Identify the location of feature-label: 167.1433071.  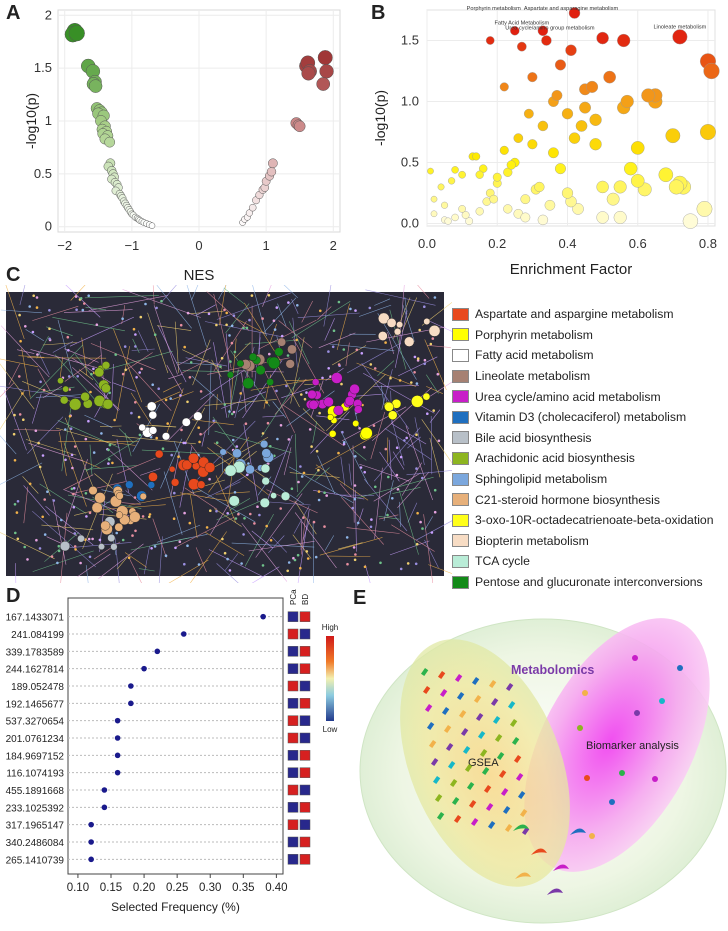
(35, 618).